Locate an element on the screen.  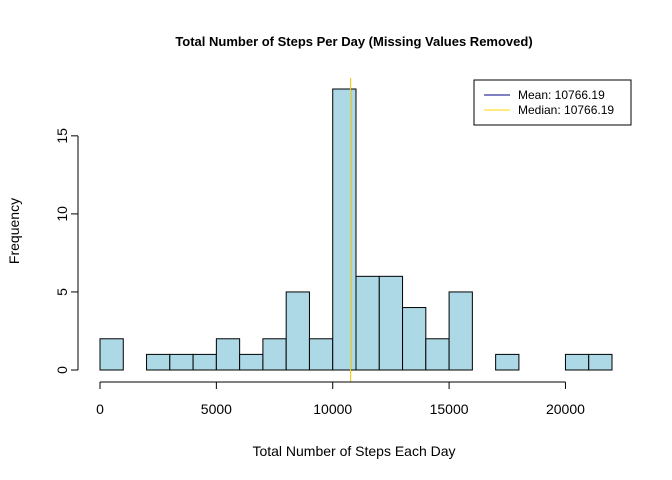
x-tick-label: 15000 is located at coordinates (449, 409).